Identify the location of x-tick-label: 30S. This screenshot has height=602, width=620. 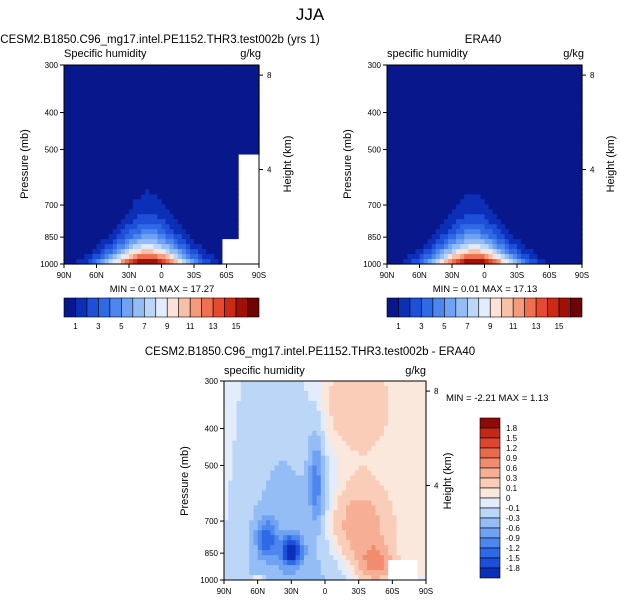
(517, 275).